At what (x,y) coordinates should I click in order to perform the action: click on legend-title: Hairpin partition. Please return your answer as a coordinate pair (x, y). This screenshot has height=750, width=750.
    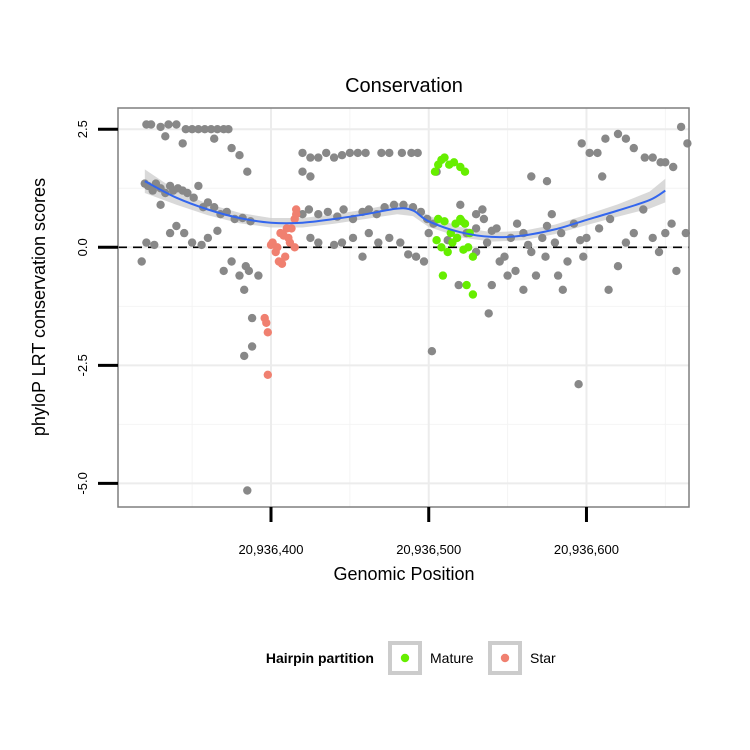
    Looking at the image, I should click on (320, 658).